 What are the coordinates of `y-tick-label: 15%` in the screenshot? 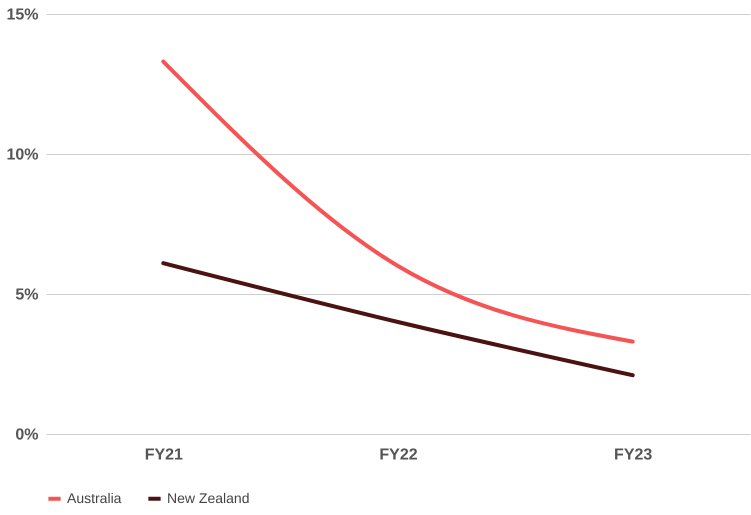 It's located at (22, 15).